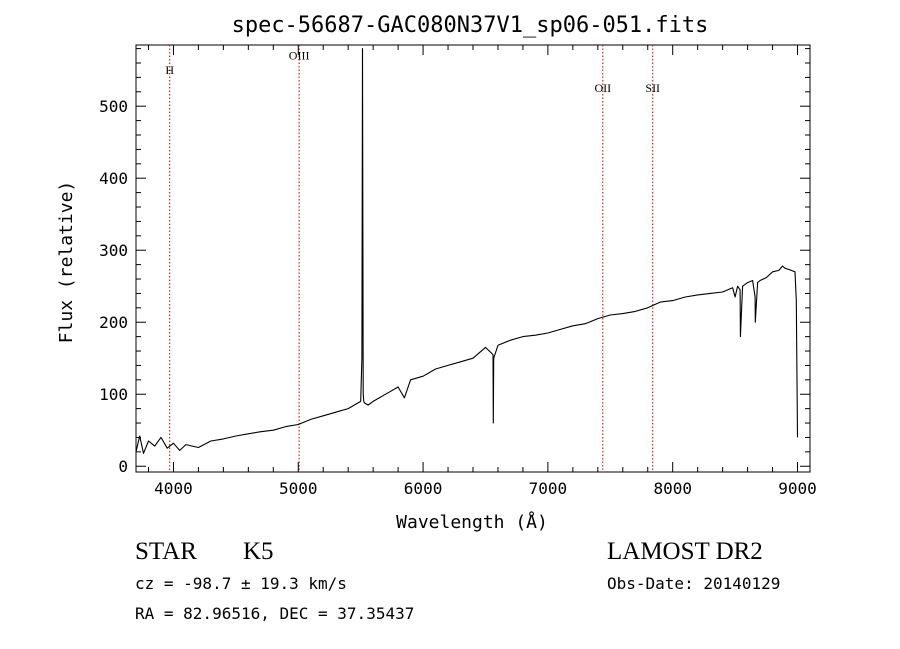 This screenshot has width=900, height=649. I want to click on marker-label-sii: SII, so click(652, 88).